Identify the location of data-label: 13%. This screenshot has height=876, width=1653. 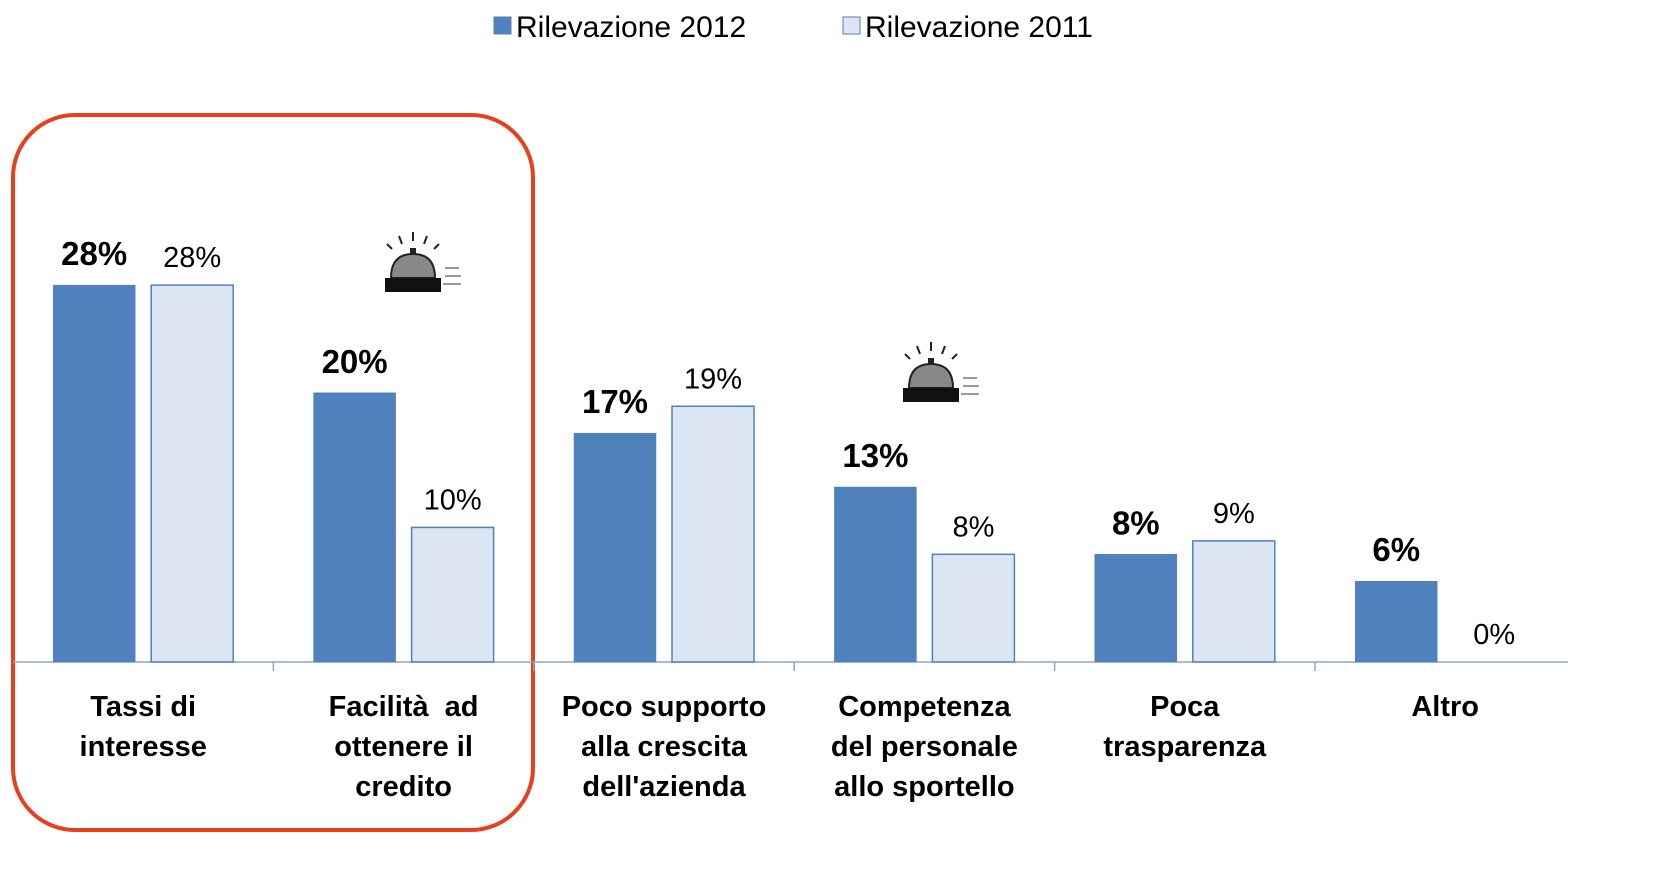
(875, 455).